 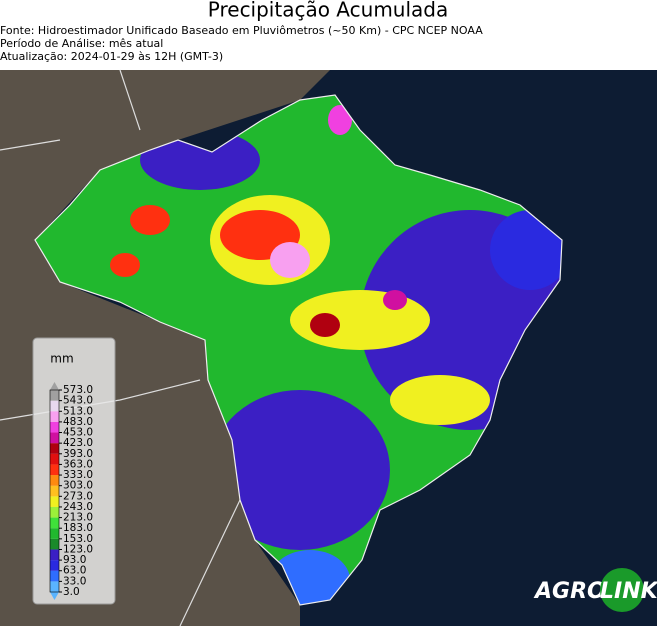 What do you see at coordinates (78, 422) in the screenshot?
I see `colorbar-tick-label: 483.0` at bounding box center [78, 422].